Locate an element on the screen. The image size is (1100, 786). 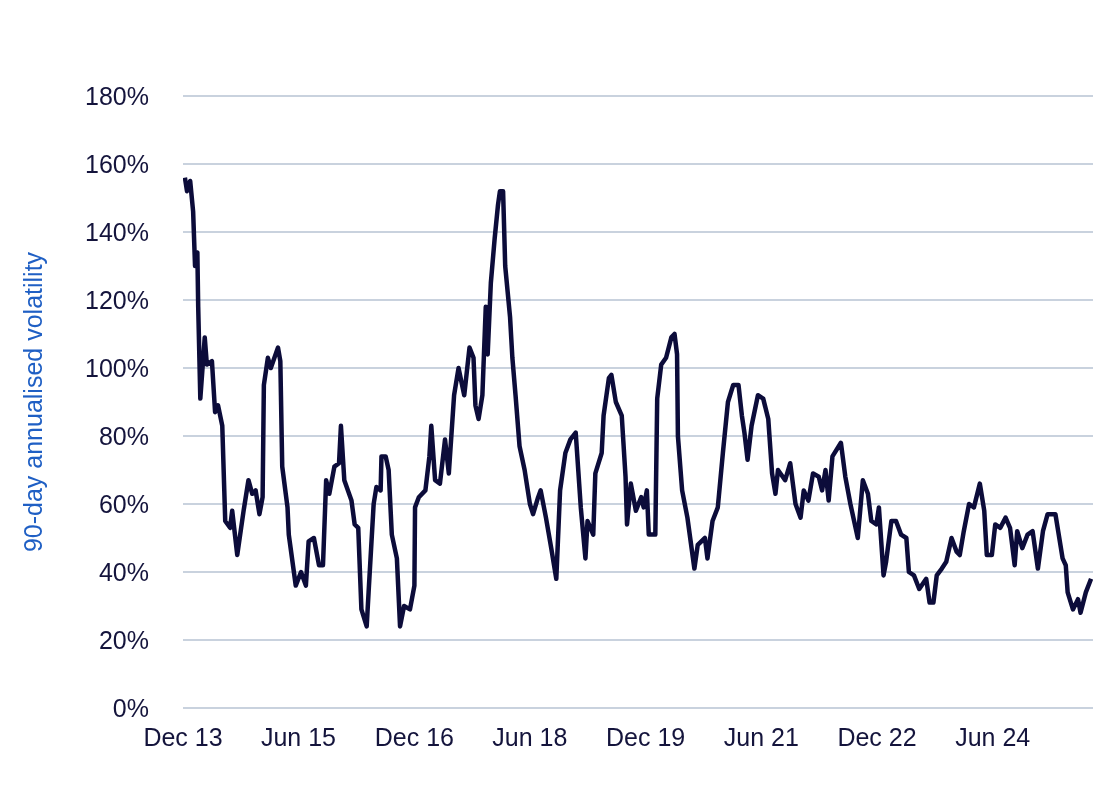
x-tick-label: Jun 24 is located at coordinates (993, 736).